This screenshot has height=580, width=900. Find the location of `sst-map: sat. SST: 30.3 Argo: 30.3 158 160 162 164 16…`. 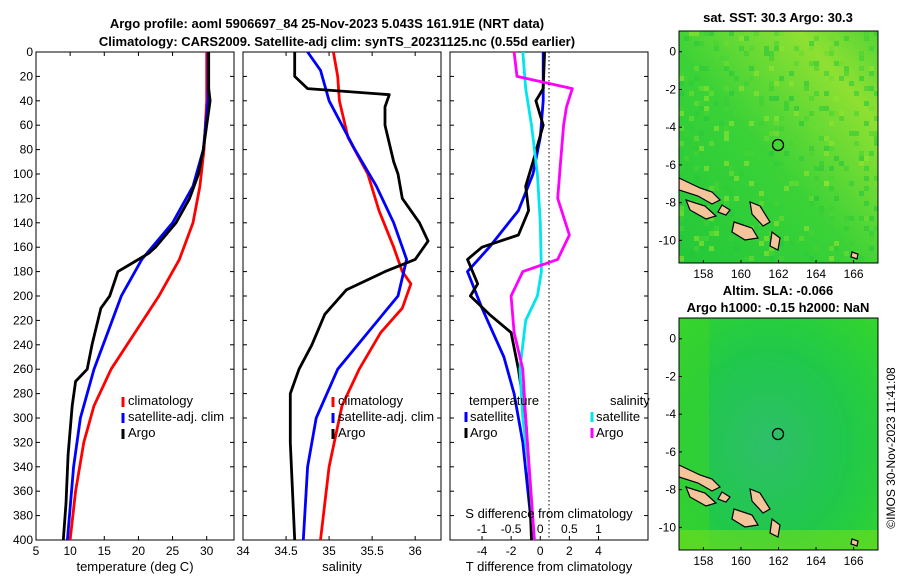

sst-map: sat. SST: 30.3 Argo: 30.3 158 160 162 164 16… is located at coordinates (769, 145).